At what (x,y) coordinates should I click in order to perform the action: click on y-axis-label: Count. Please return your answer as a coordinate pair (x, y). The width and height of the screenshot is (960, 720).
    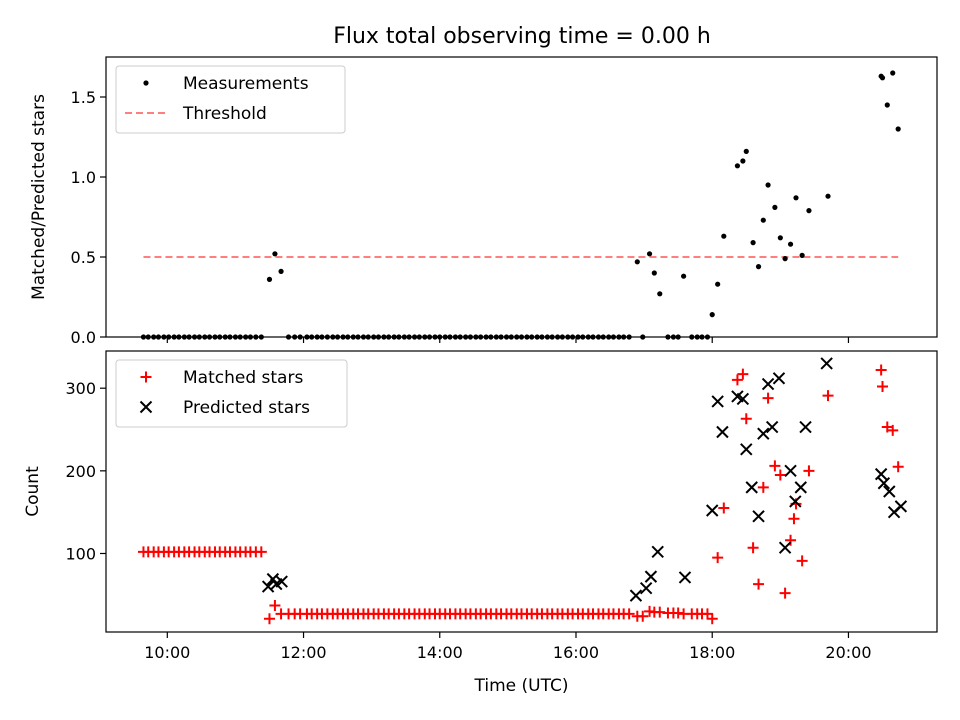
    Looking at the image, I should click on (33, 491).